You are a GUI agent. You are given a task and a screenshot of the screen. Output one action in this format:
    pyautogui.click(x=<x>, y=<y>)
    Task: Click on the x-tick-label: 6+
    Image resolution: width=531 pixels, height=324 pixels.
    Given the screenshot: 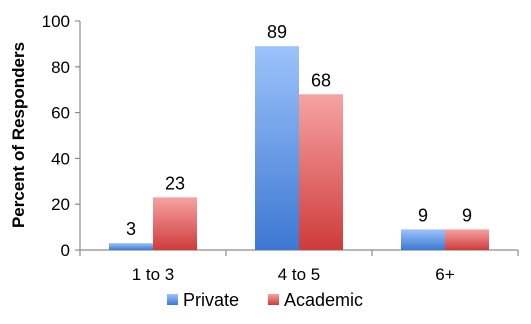 What is the action you would take?
    pyautogui.click(x=444, y=274)
    